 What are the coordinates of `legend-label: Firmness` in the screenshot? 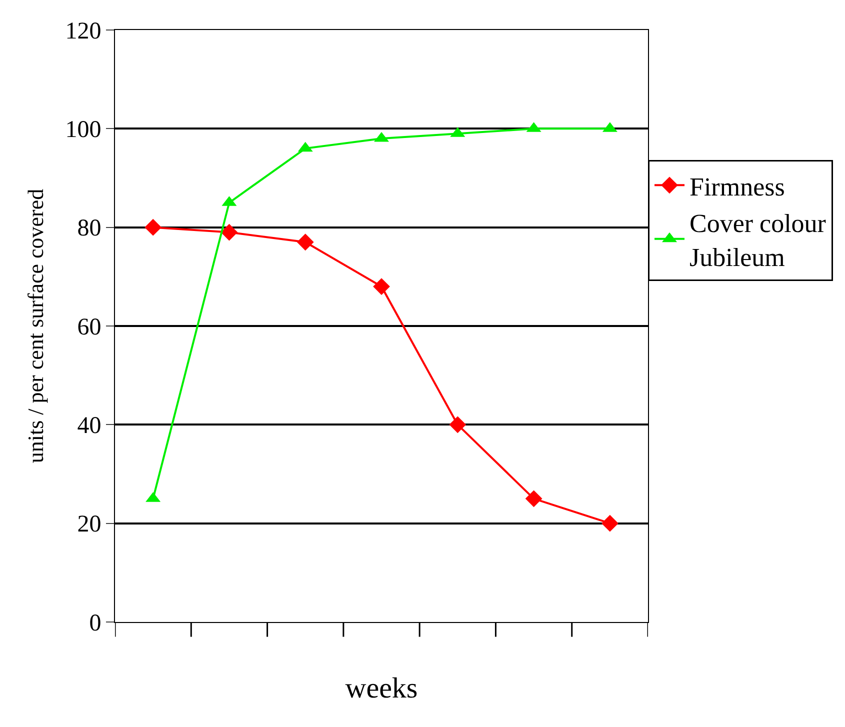 It's located at (737, 187).